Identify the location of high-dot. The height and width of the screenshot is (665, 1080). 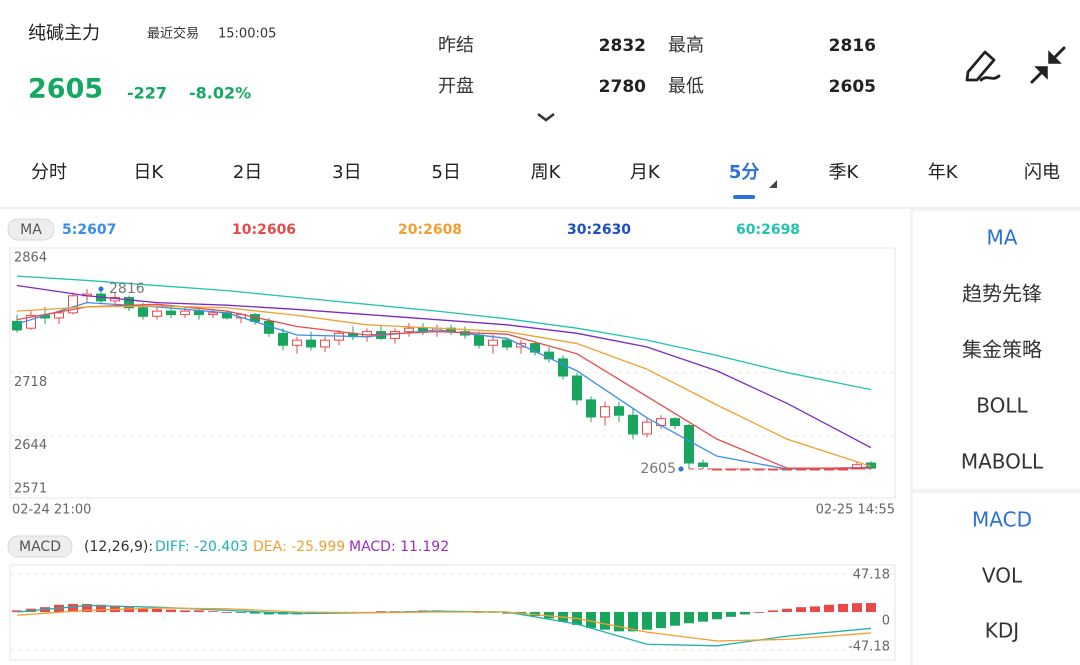
(101, 289).